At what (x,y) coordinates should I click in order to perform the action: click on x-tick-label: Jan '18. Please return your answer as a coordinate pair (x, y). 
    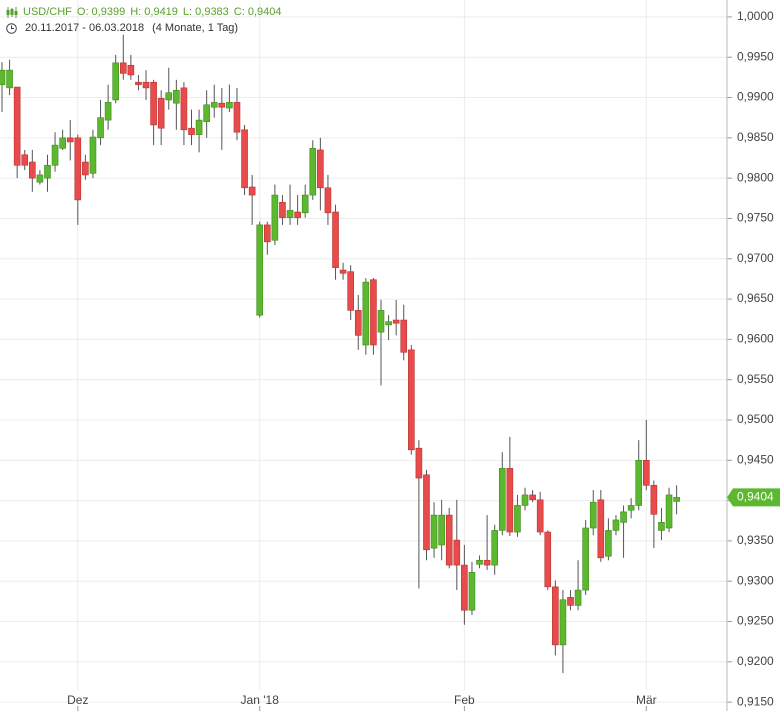
    Looking at the image, I should click on (260, 700).